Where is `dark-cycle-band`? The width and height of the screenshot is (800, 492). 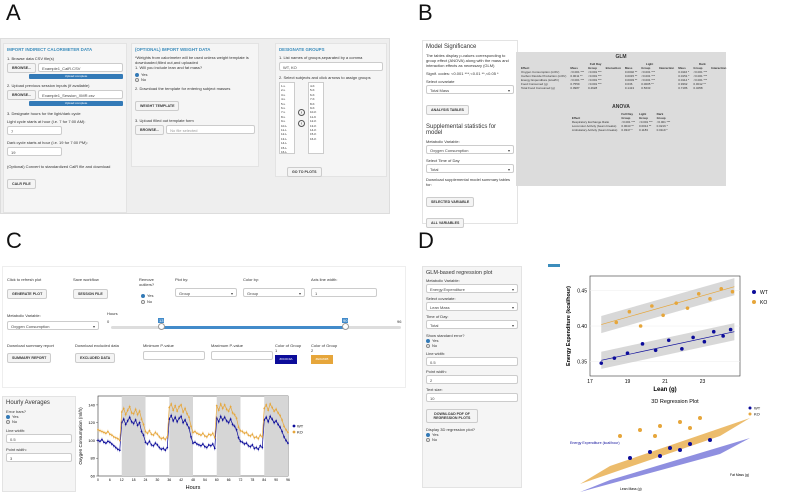
dark-cycle-band is located at coordinates (133, 436).